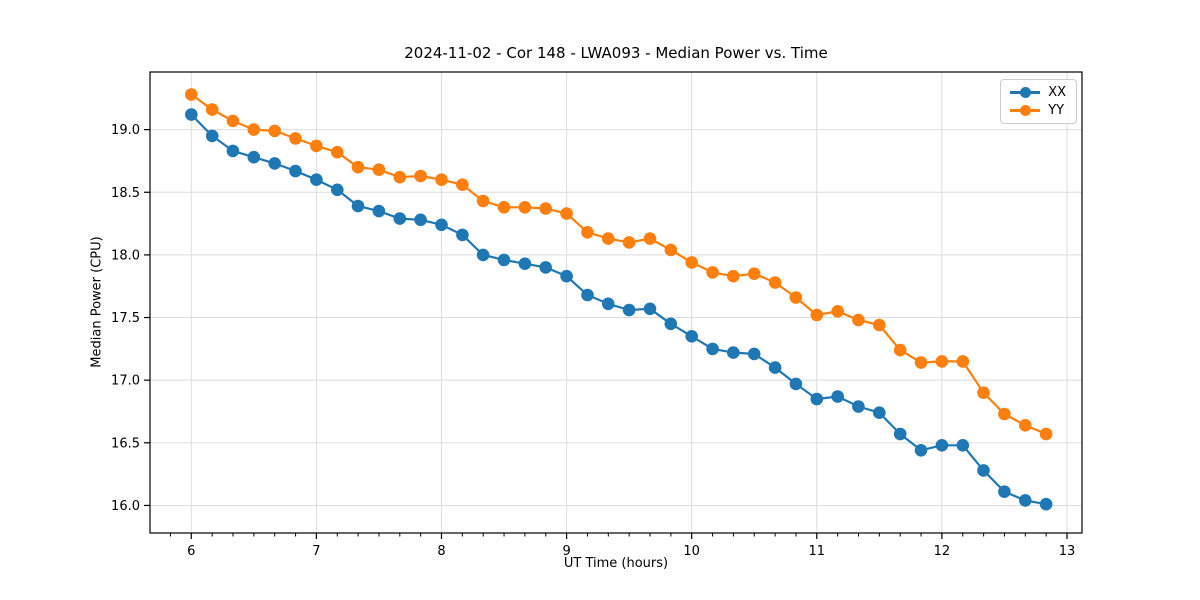  I want to click on legend-entry-xx: XX, so click(1038, 92).